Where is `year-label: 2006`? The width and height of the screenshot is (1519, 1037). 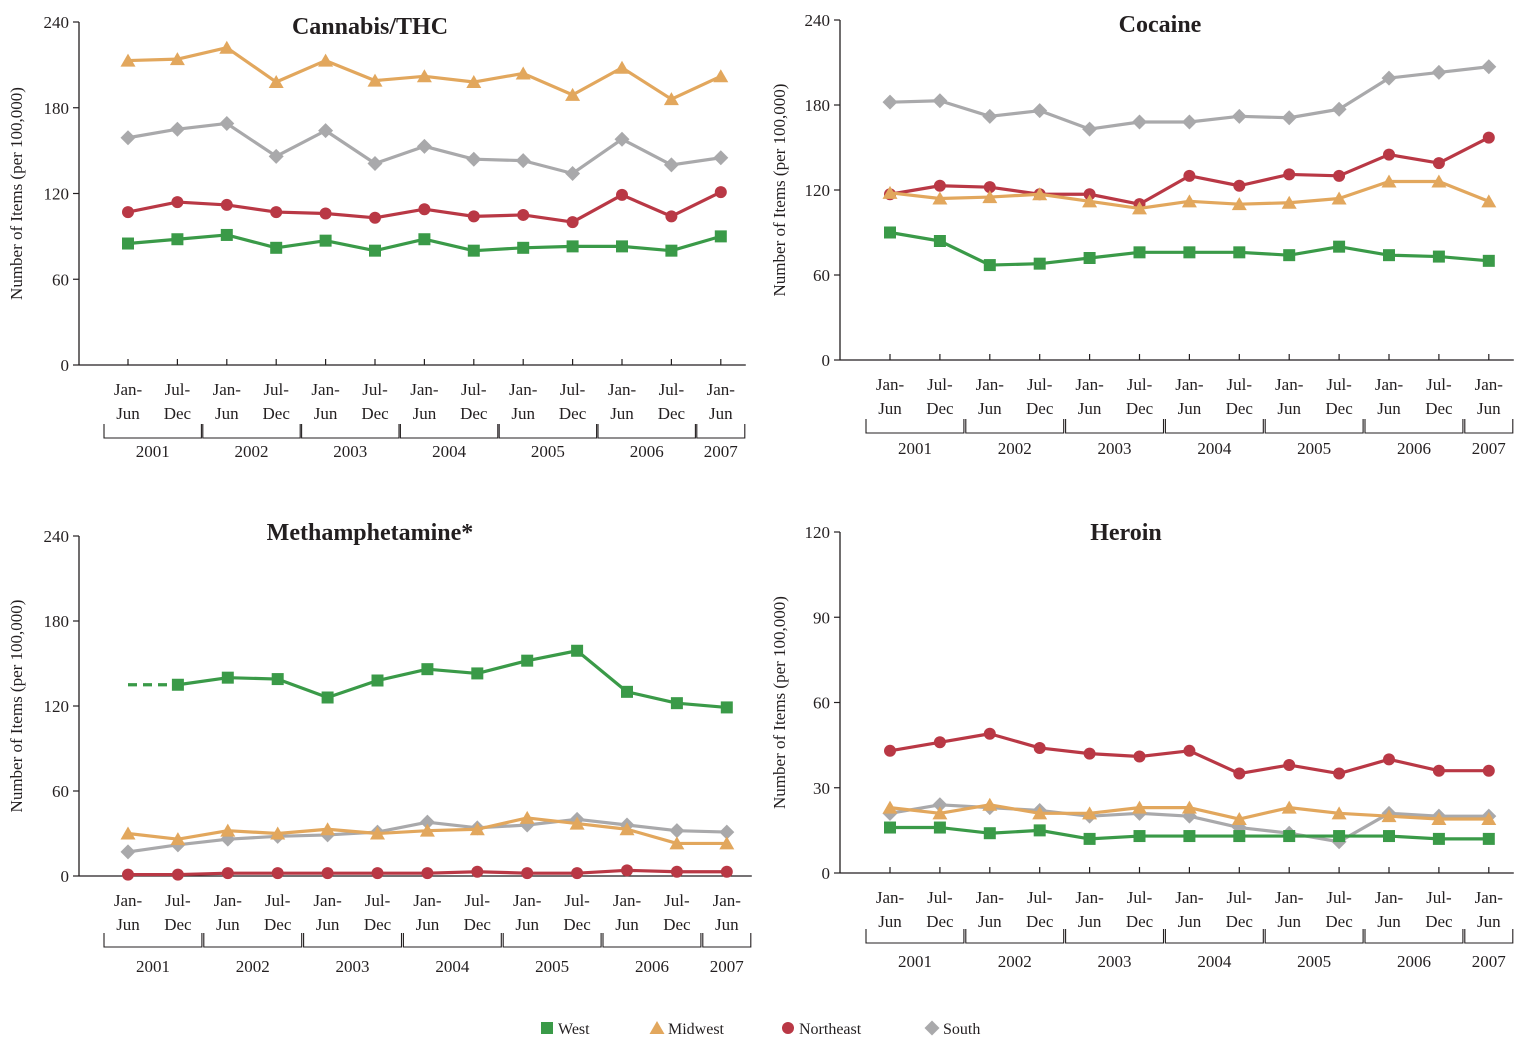 year-label: 2006 is located at coordinates (652, 966).